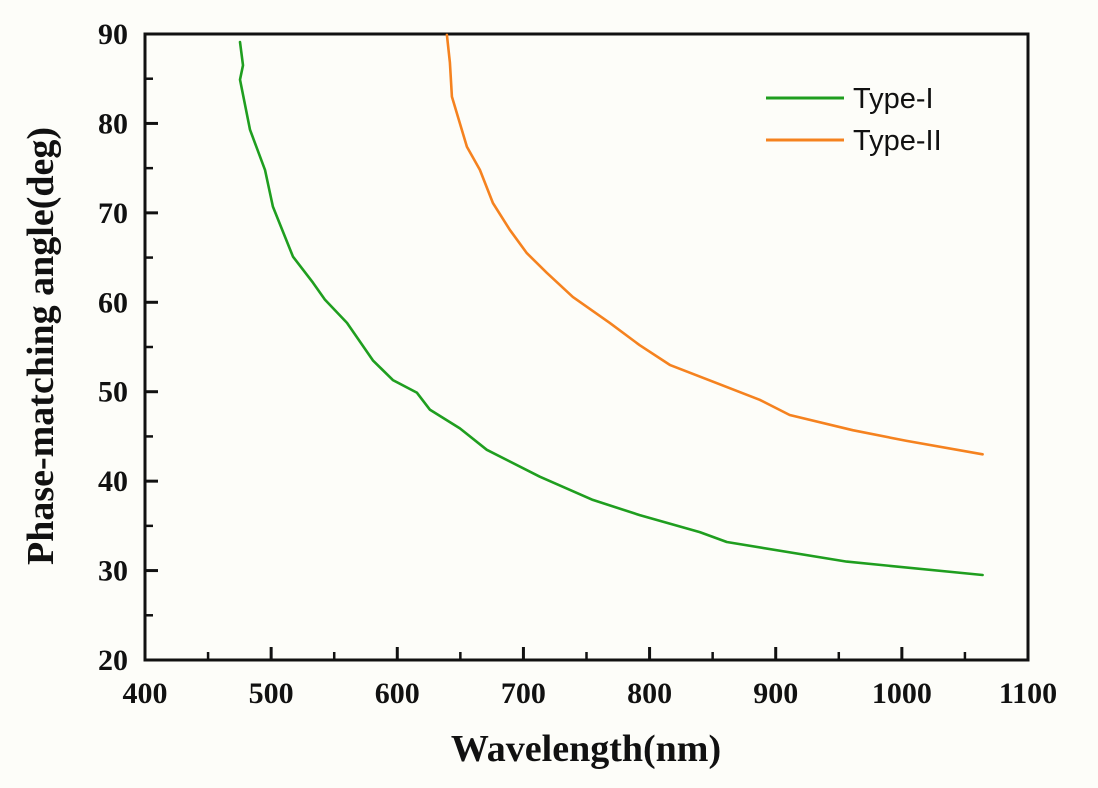  What do you see at coordinates (113, 571) in the screenshot?
I see `y-tick-label: 30` at bounding box center [113, 571].